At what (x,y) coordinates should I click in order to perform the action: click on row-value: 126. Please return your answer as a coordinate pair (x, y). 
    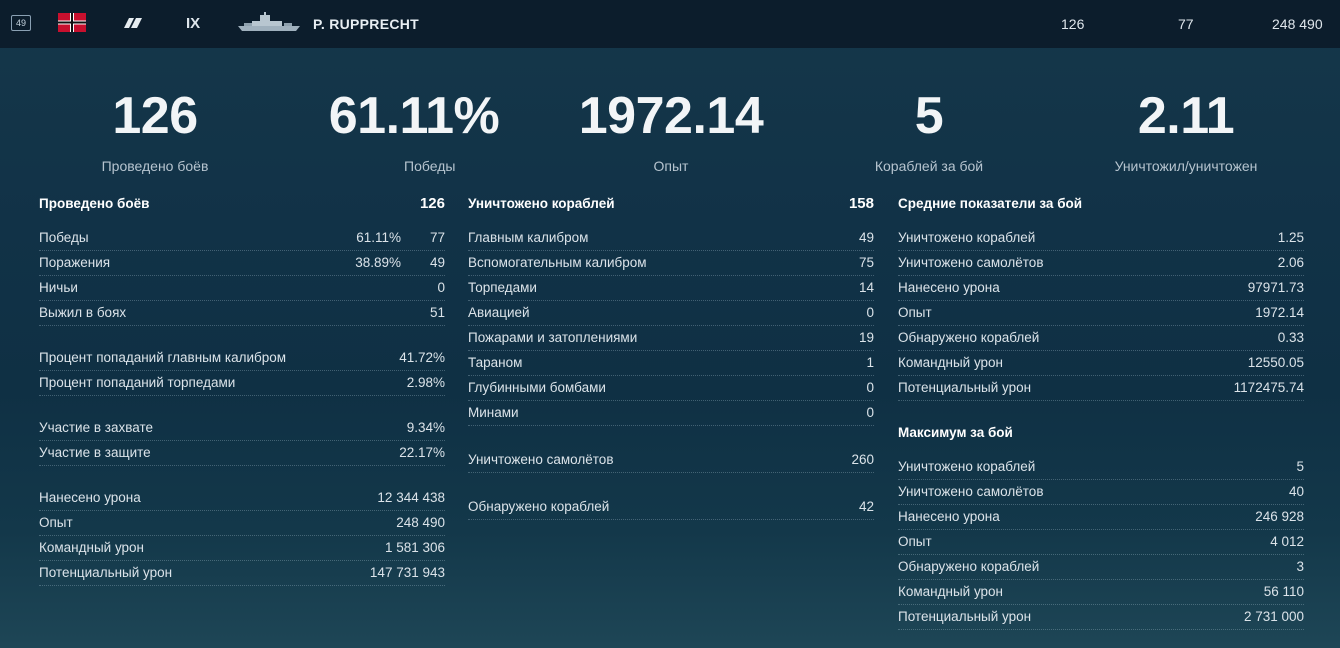
    Looking at the image, I should click on (432, 203).